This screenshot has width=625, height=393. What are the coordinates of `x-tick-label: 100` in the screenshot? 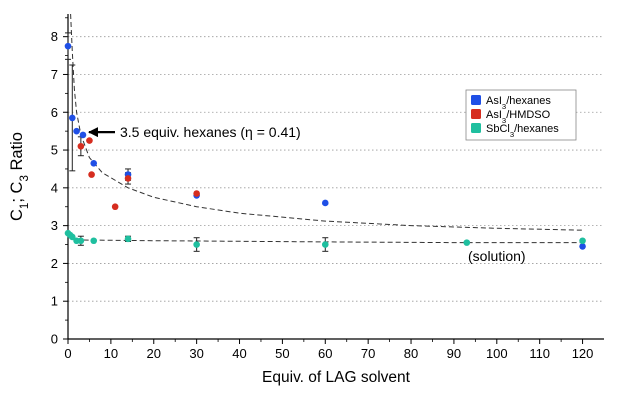 It's located at (497, 353).